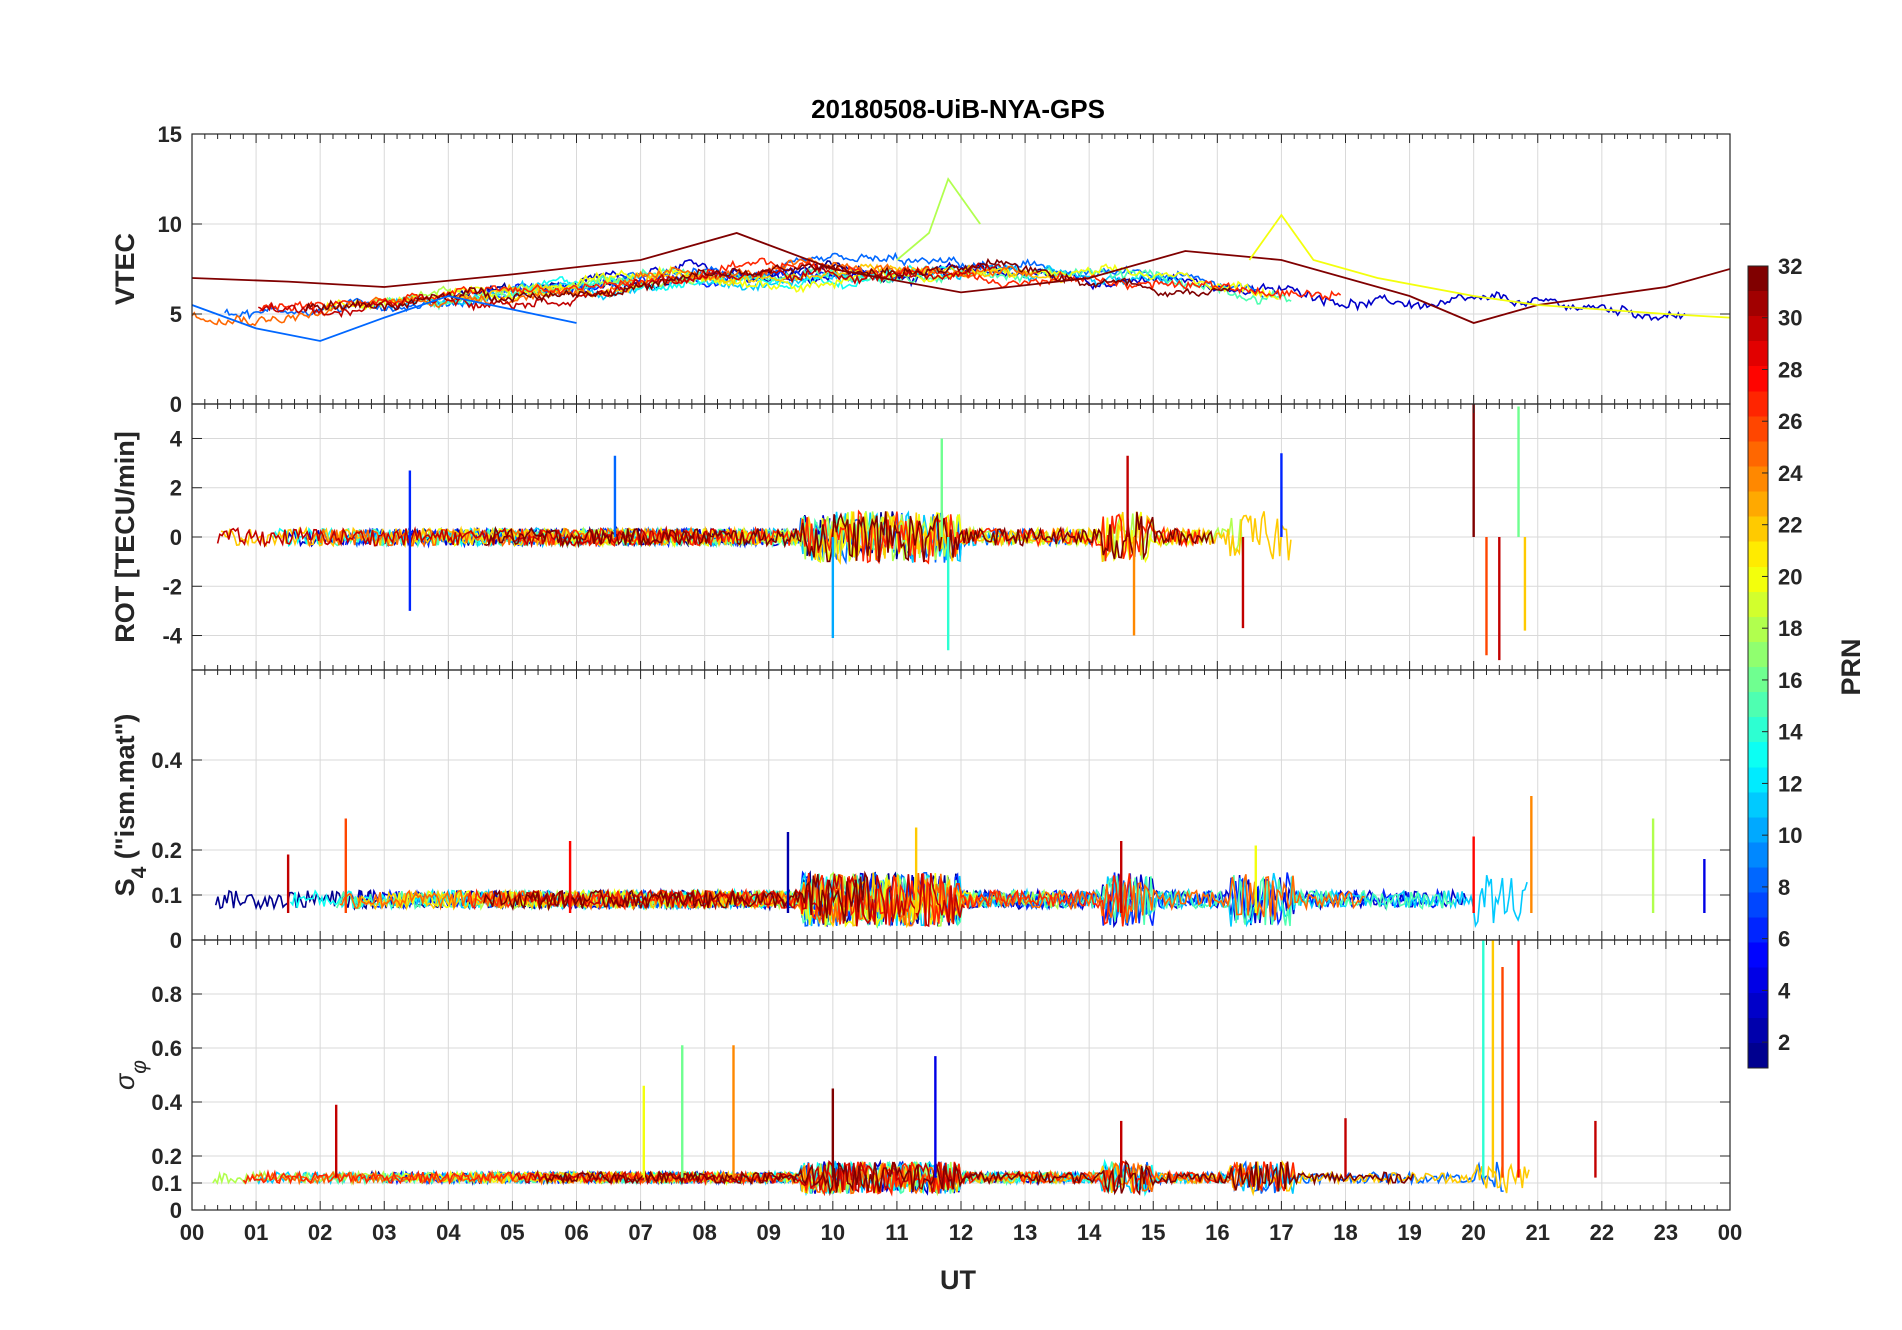  I want to click on colorbar-tick-label: 16, so click(1790, 680).